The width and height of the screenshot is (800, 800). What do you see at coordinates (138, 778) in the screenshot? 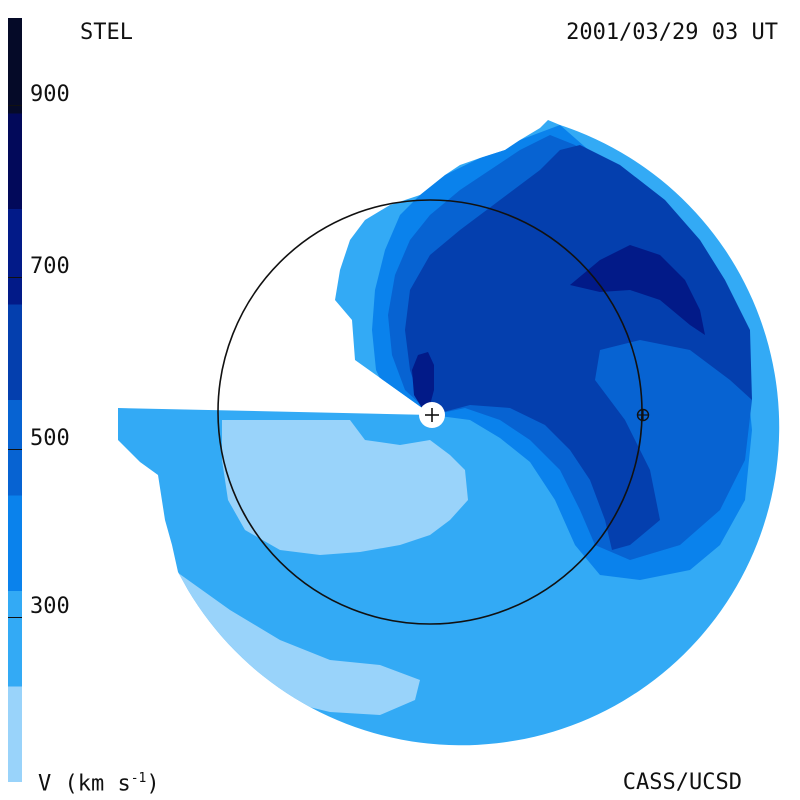
I see `quantity-exponent: -1` at bounding box center [138, 778].